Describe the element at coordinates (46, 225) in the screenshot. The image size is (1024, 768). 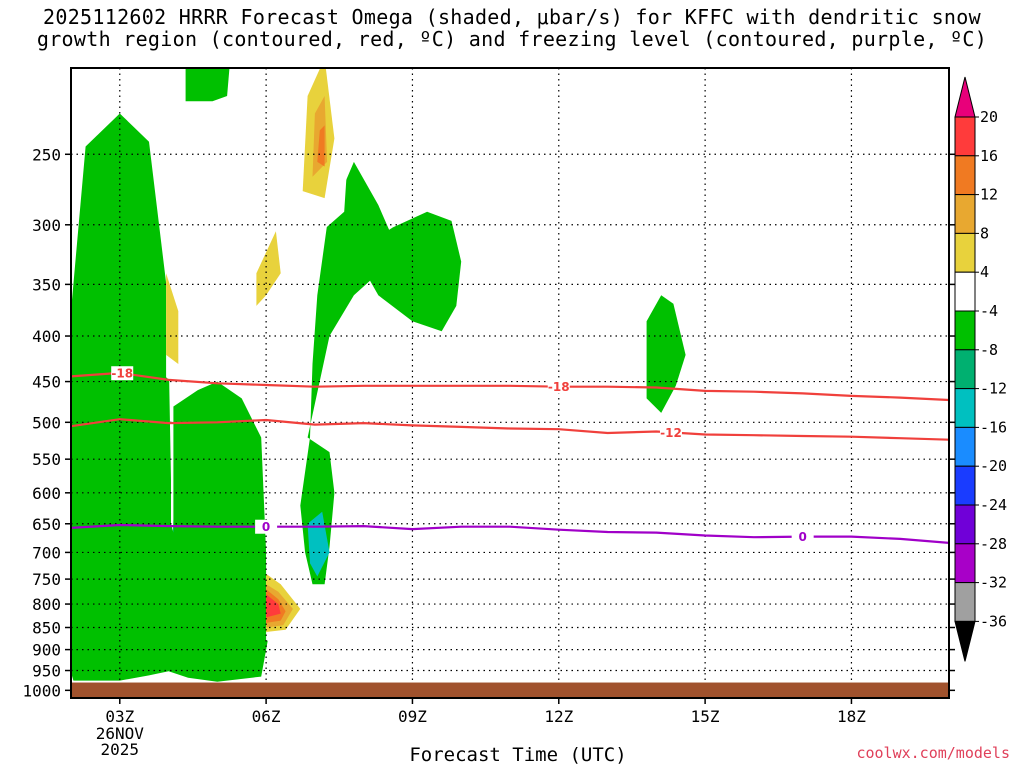
I see `y-tick-label: 300` at that location.